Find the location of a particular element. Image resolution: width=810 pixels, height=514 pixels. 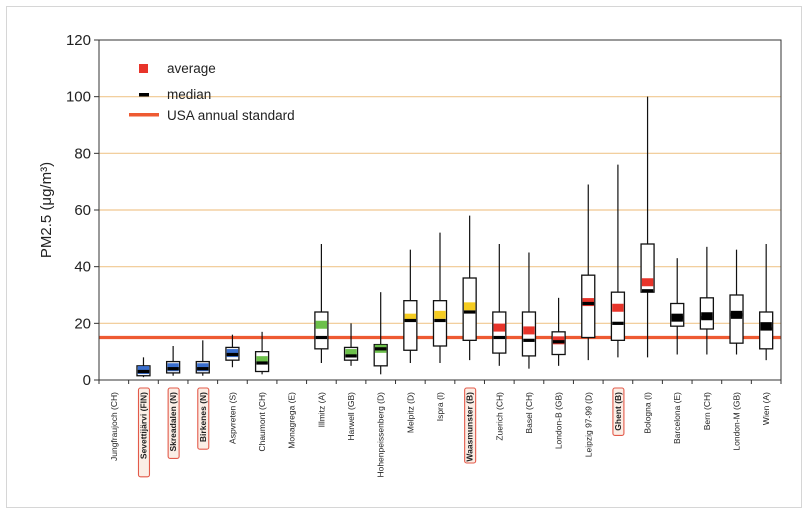

x-tick-label: Jungfraujoch (CH) is located at coordinates (114, 426).